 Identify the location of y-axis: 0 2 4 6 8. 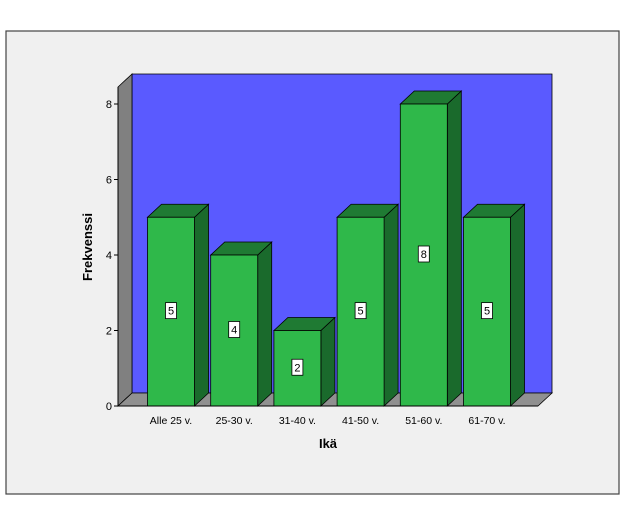
(112, 250).